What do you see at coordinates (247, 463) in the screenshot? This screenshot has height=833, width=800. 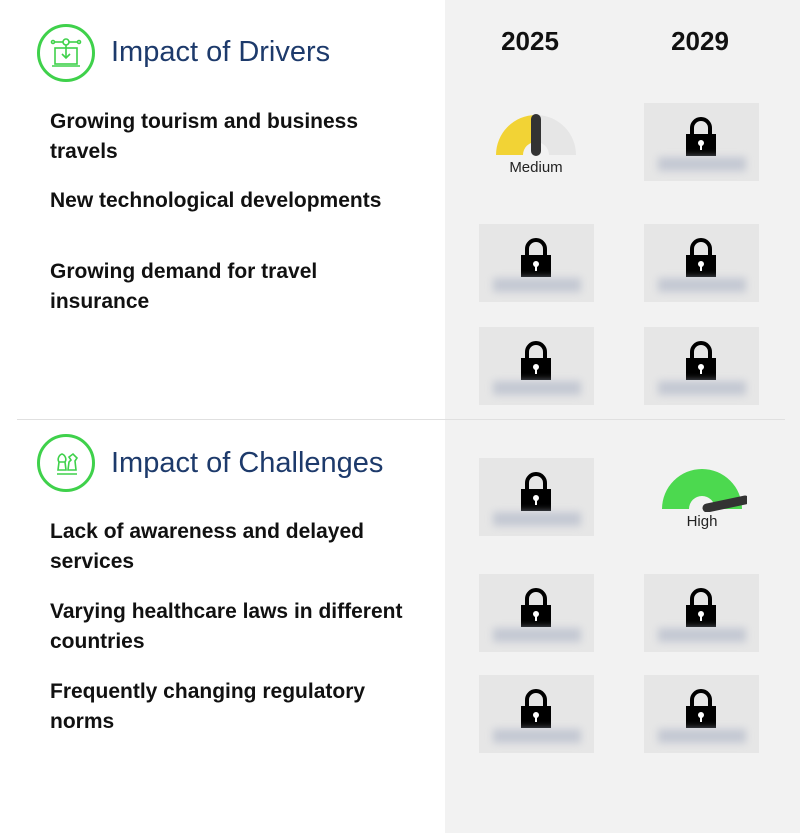 I see `challenges-title: Impact of Challenges` at bounding box center [247, 463].